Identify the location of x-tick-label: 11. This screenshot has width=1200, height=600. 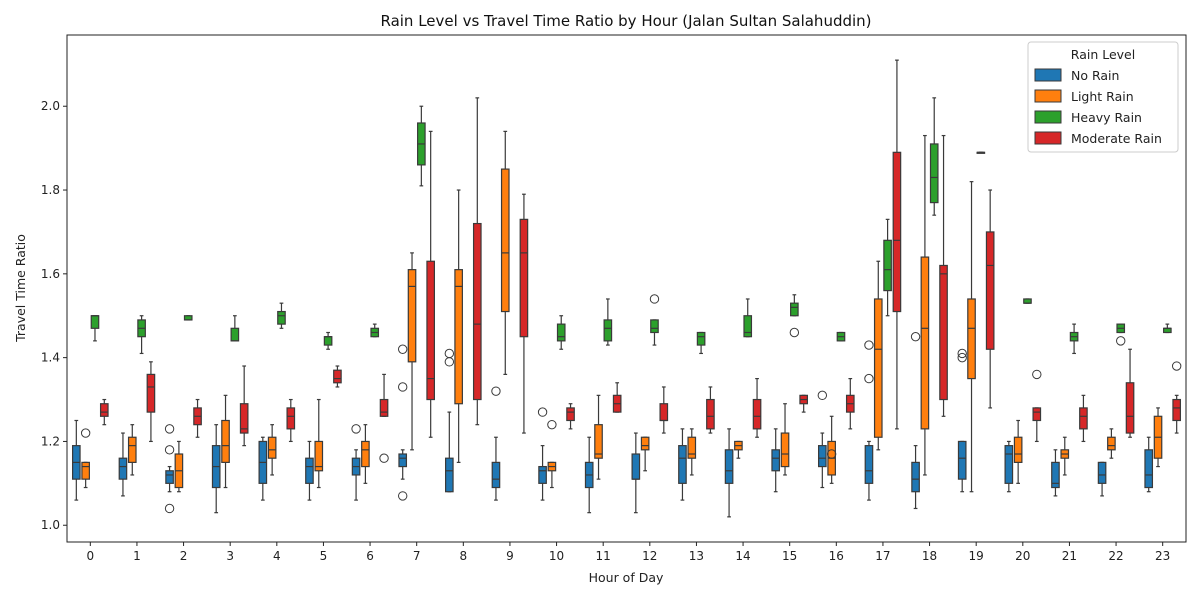
(603, 556).